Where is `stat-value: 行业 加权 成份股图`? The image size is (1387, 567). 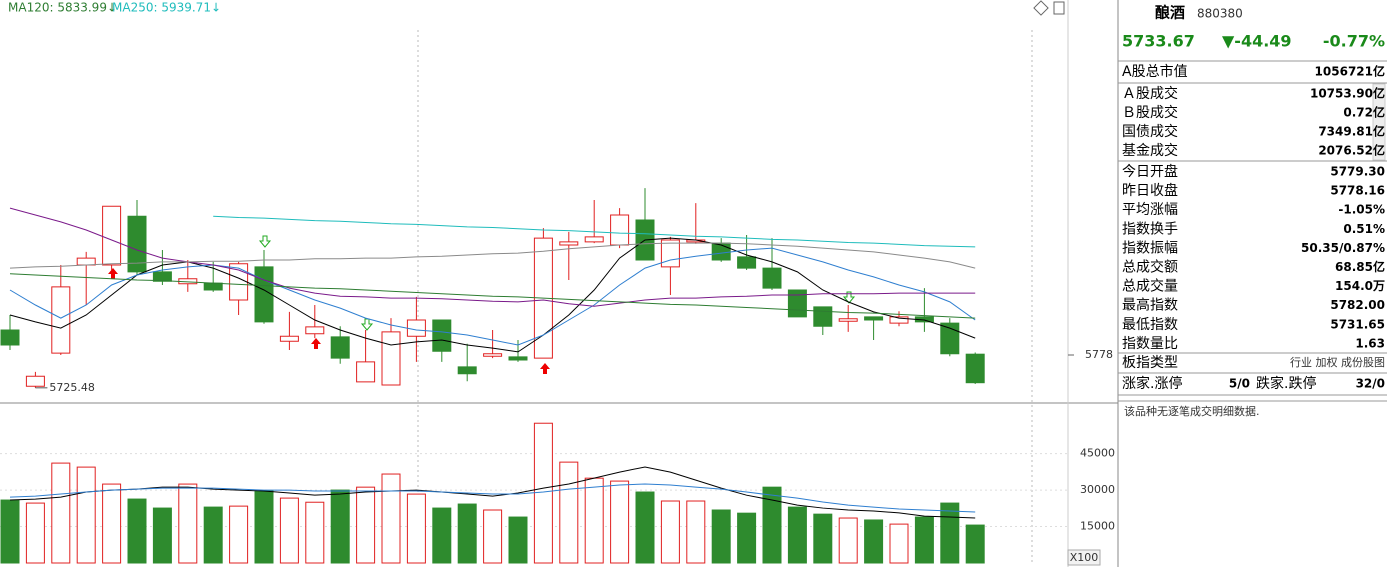
stat-value: 行业 加权 成份股图 is located at coordinates (1337, 362).